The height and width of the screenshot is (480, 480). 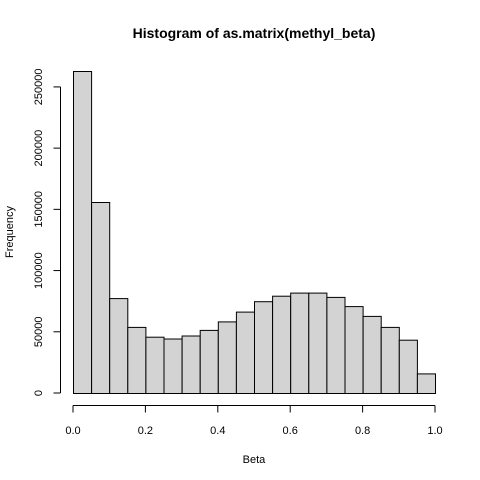 What do you see at coordinates (39, 87) in the screenshot?
I see `y-tick-label: 250000` at bounding box center [39, 87].